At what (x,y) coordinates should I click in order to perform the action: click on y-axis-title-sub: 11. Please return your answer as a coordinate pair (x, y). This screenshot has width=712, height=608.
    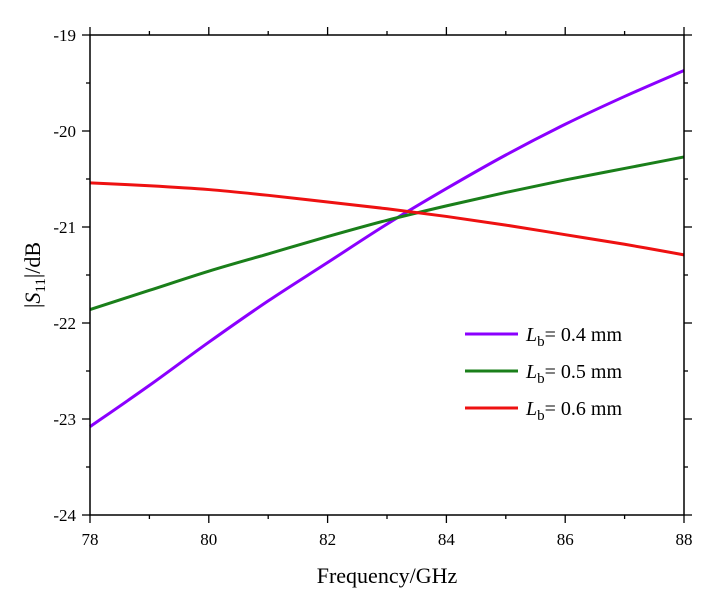
    Looking at the image, I should click on (41, 285).